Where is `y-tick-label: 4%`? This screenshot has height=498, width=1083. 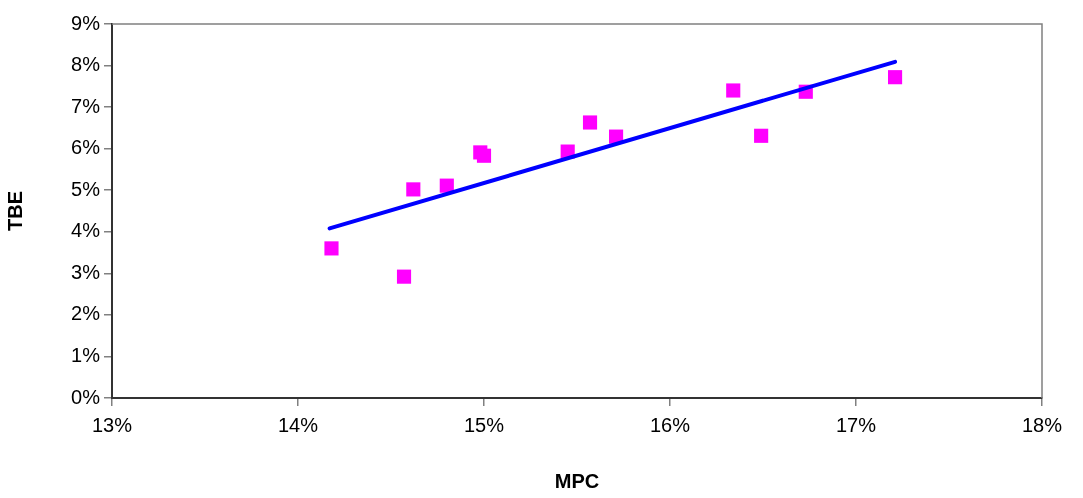
y-tick-label: 4% is located at coordinates (86, 230).